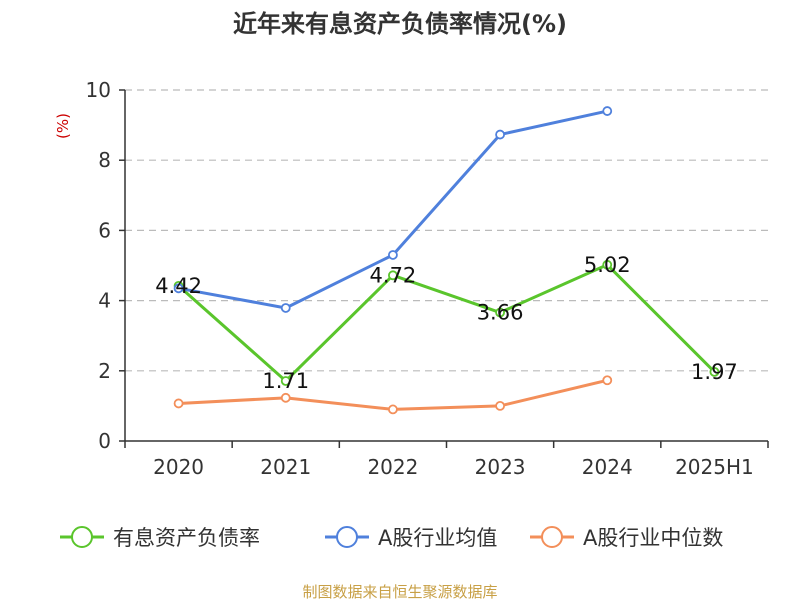 The image size is (800, 600). I want to click on data-label: 1.97, so click(714, 372).